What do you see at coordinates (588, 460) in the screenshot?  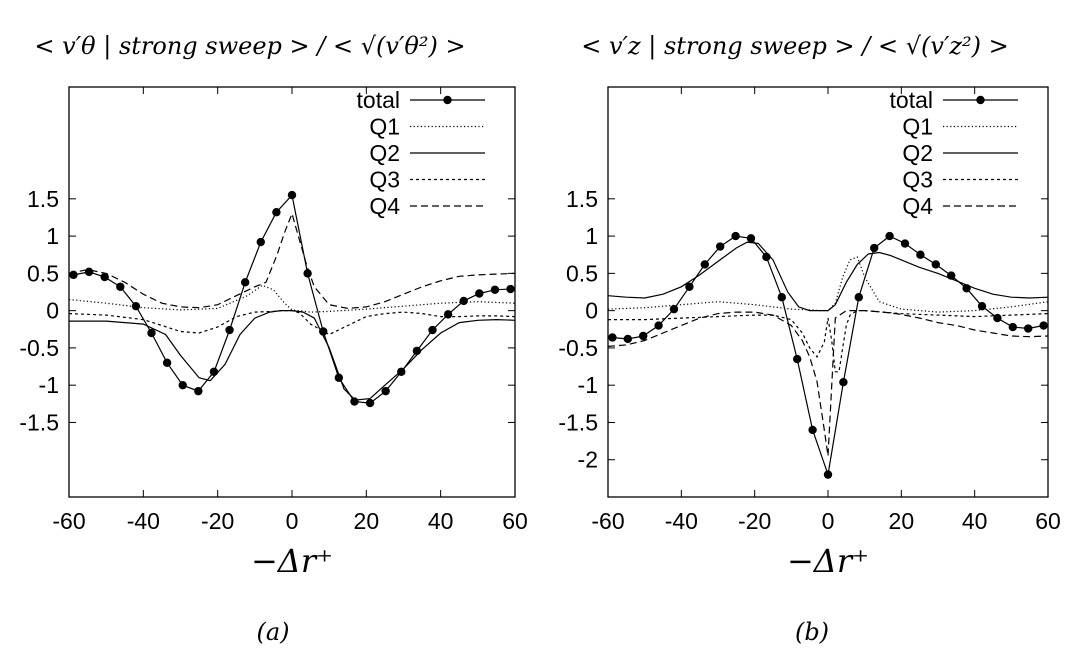 I see `y-tick-label: -2` at bounding box center [588, 460].